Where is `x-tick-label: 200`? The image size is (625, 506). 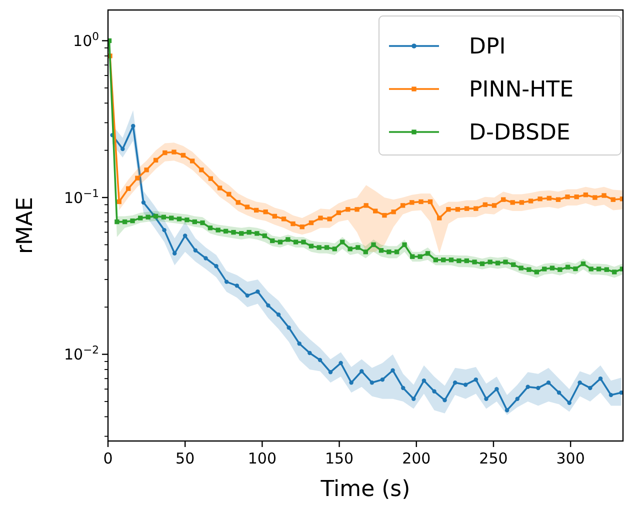
x-tick-label: 200 is located at coordinates (416, 459).